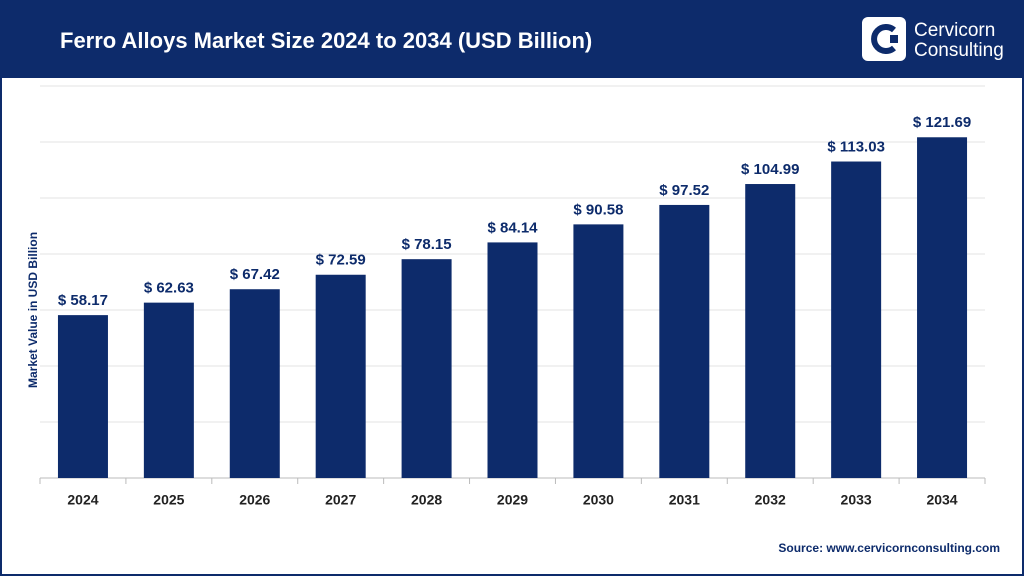  I want to click on header, so click(512, 39).